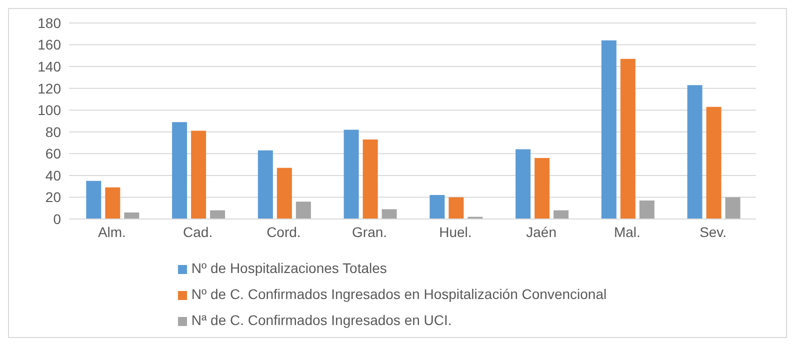 The height and width of the screenshot is (346, 795). What do you see at coordinates (53, 154) in the screenshot?
I see `y-tick-label: 60` at bounding box center [53, 154].